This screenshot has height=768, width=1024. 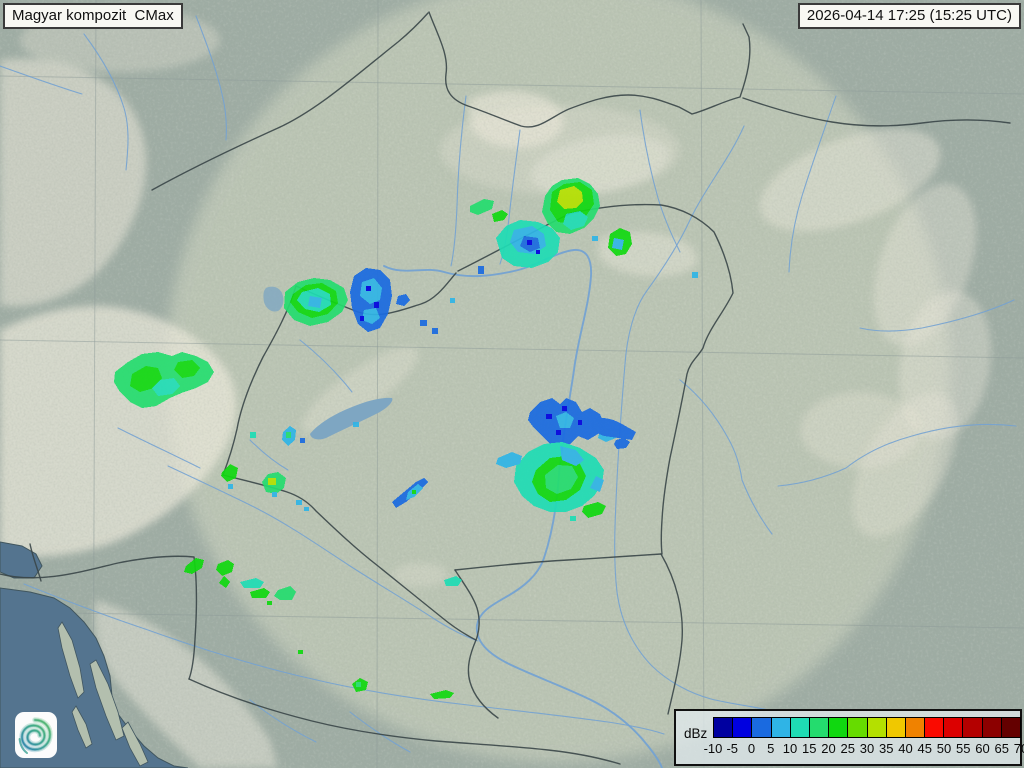 I want to click on legend-tick-labels: -10-5 05 10 15 20 25 30 35 40 45 50 55 60 65 70, so click(x=850, y=751).